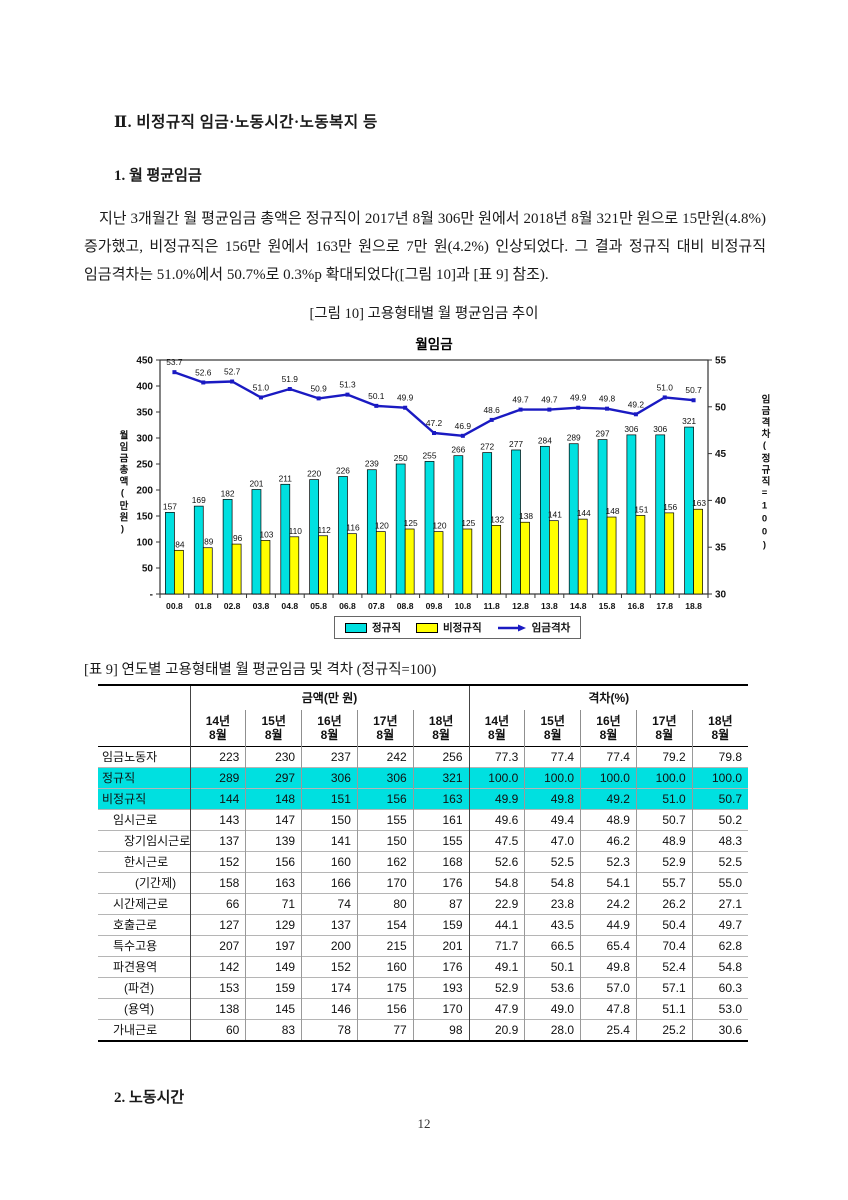 The height and width of the screenshot is (1200, 848). I want to click on gap-cell: 77.4, so click(552, 757).